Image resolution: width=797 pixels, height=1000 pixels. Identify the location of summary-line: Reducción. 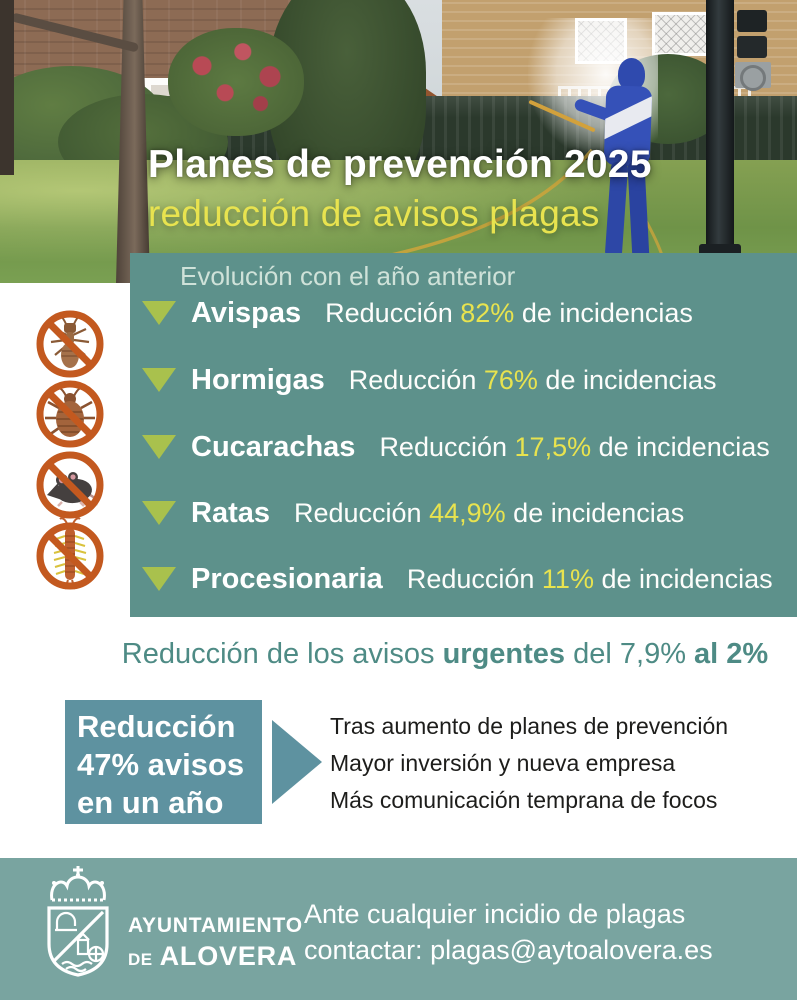
(156, 726).